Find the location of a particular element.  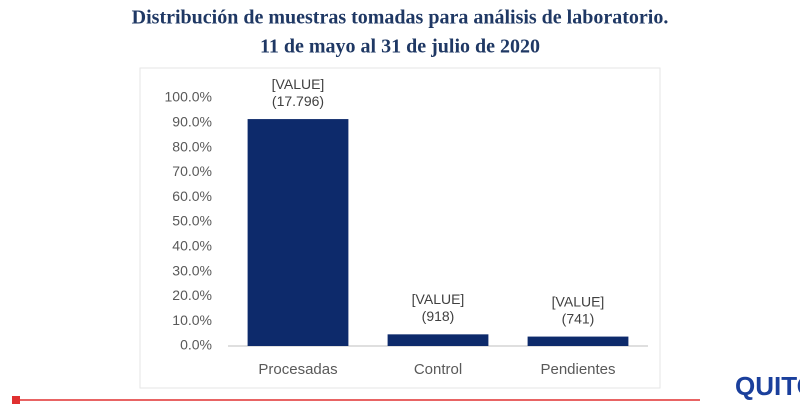

y-tick-label: 80.0% is located at coordinates (192, 146).